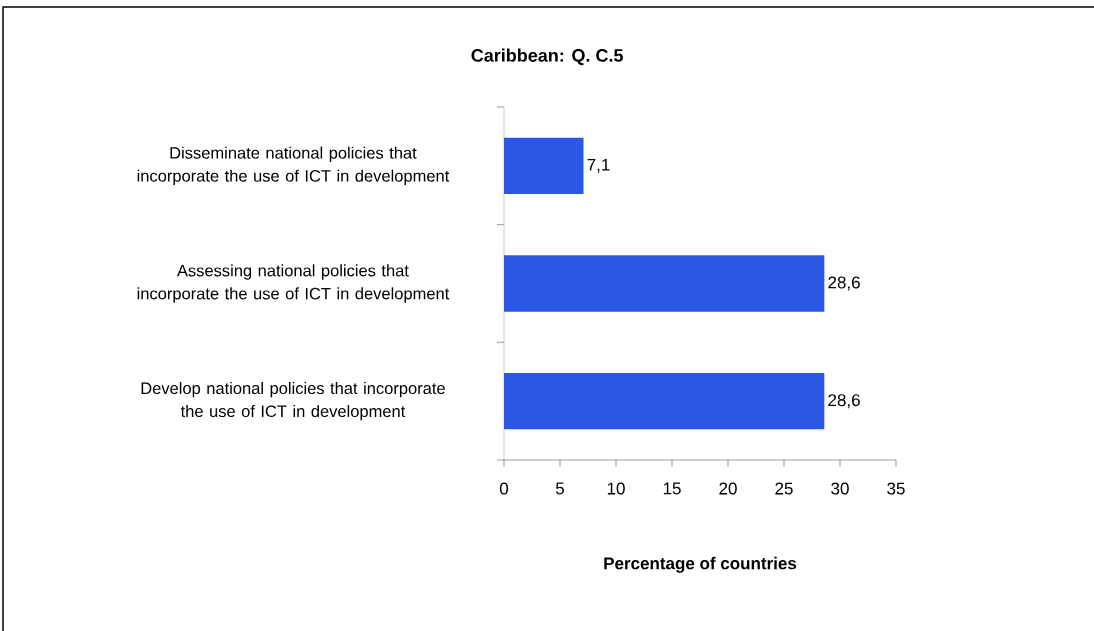 The image size is (1094, 631). Describe the element at coordinates (293, 401) in the screenshot. I see `y-tick-label: Develop national policies that incorporate the use of ICT in development` at that location.